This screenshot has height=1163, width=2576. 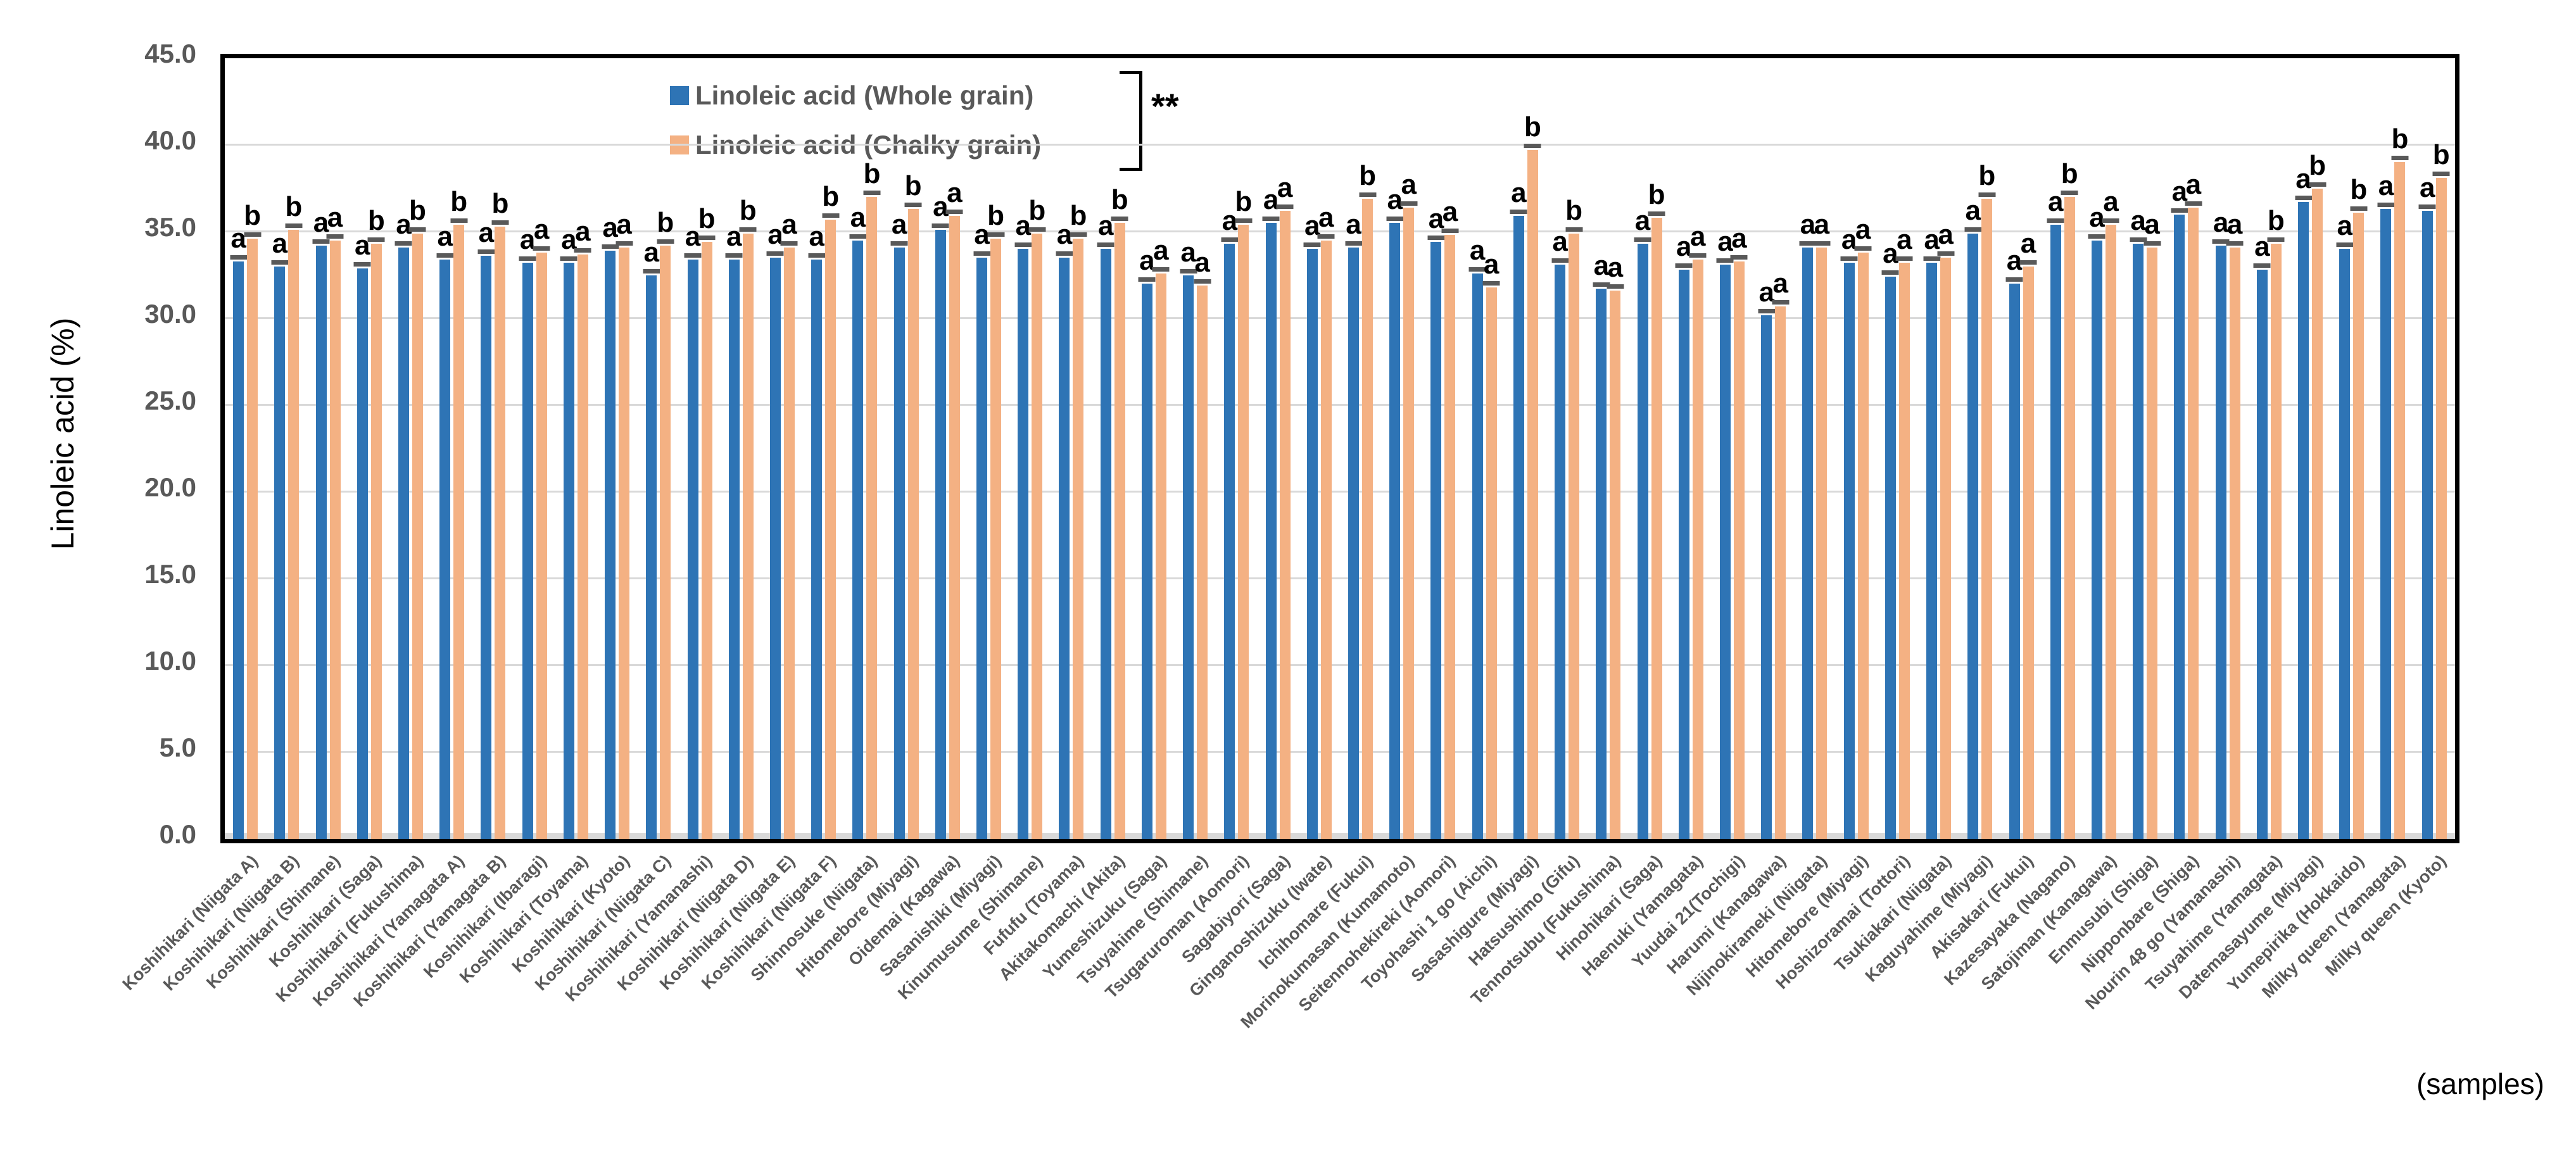 What do you see at coordinates (170, 487) in the screenshot?
I see `y-tick-label: 20.0` at bounding box center [170, 487].